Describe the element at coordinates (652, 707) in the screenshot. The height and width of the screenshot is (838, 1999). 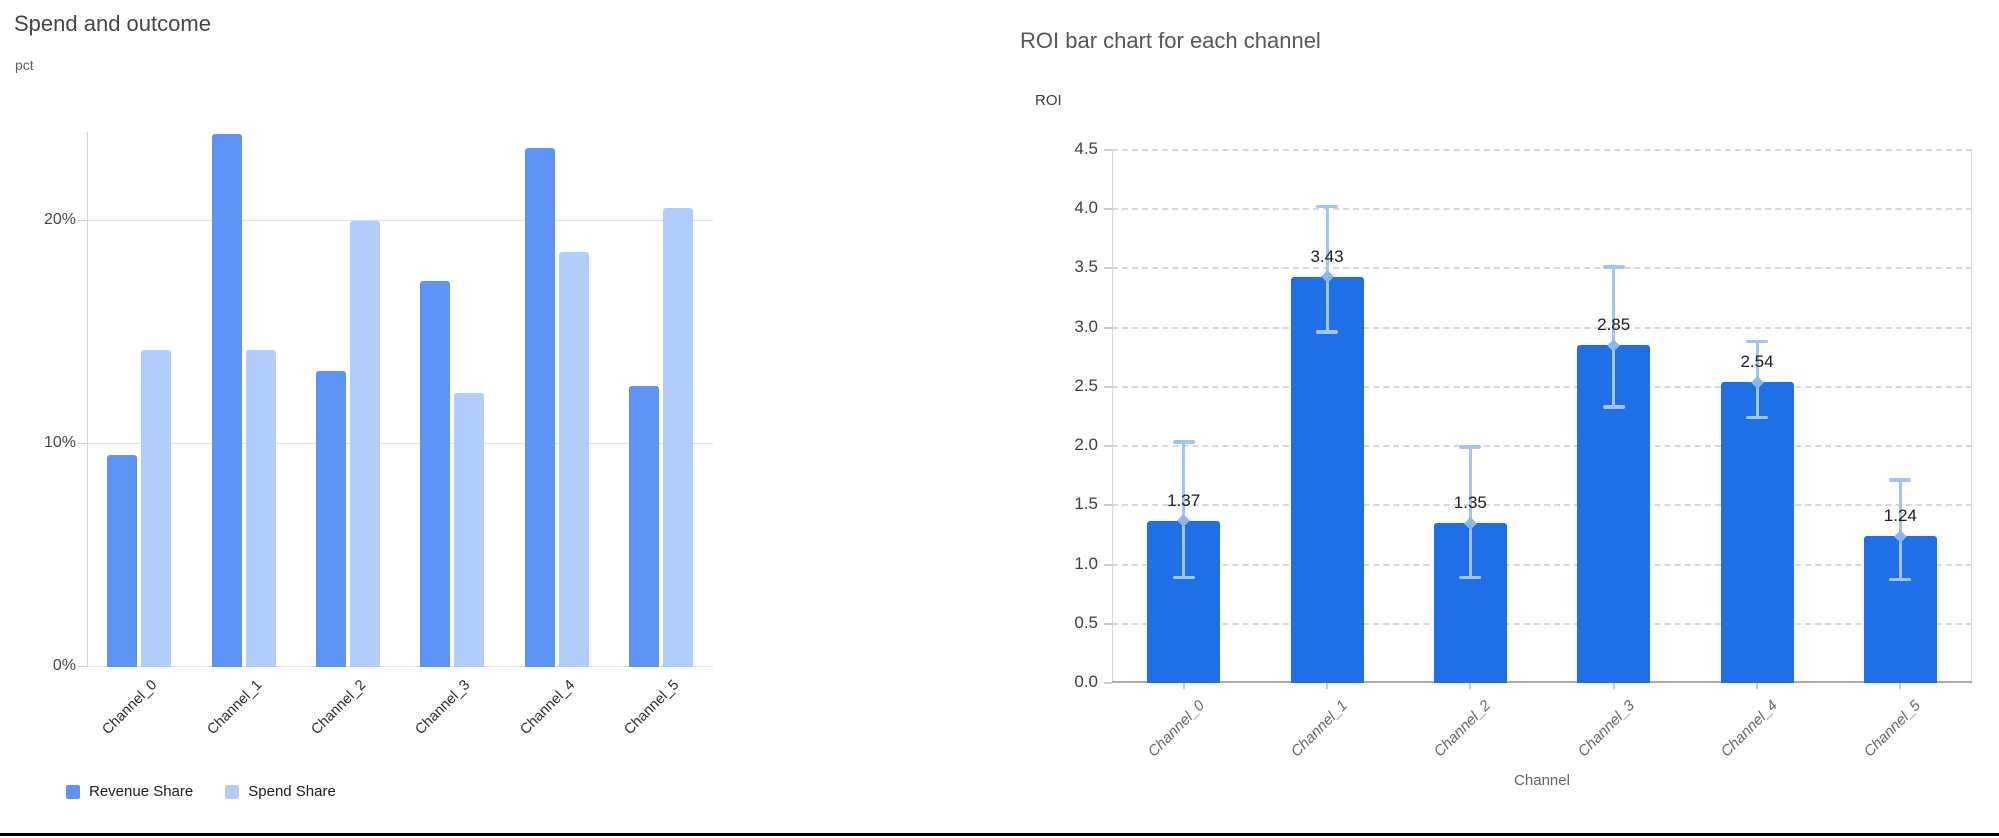
I see `x-axis-tick-label: Channel_5` at that location.